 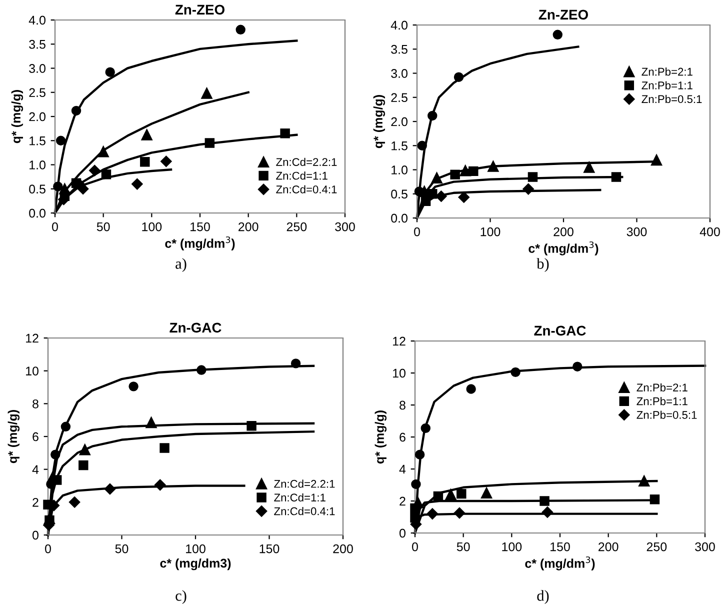 What do you see at coordinates (543, 597) in the screenshot?
I see `text: d)` at bounding box center [543, 597].